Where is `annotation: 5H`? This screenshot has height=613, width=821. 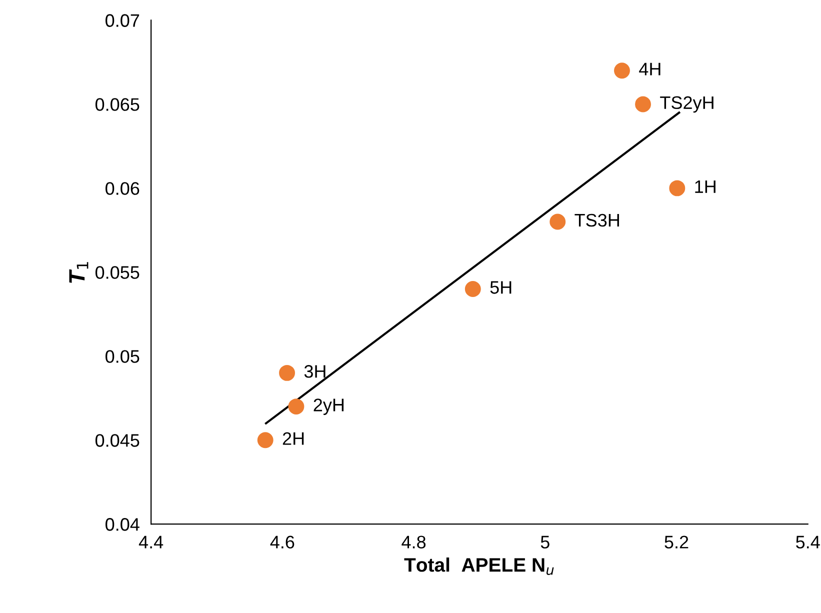
annotation: 5H is located at coordinates (501, 287).